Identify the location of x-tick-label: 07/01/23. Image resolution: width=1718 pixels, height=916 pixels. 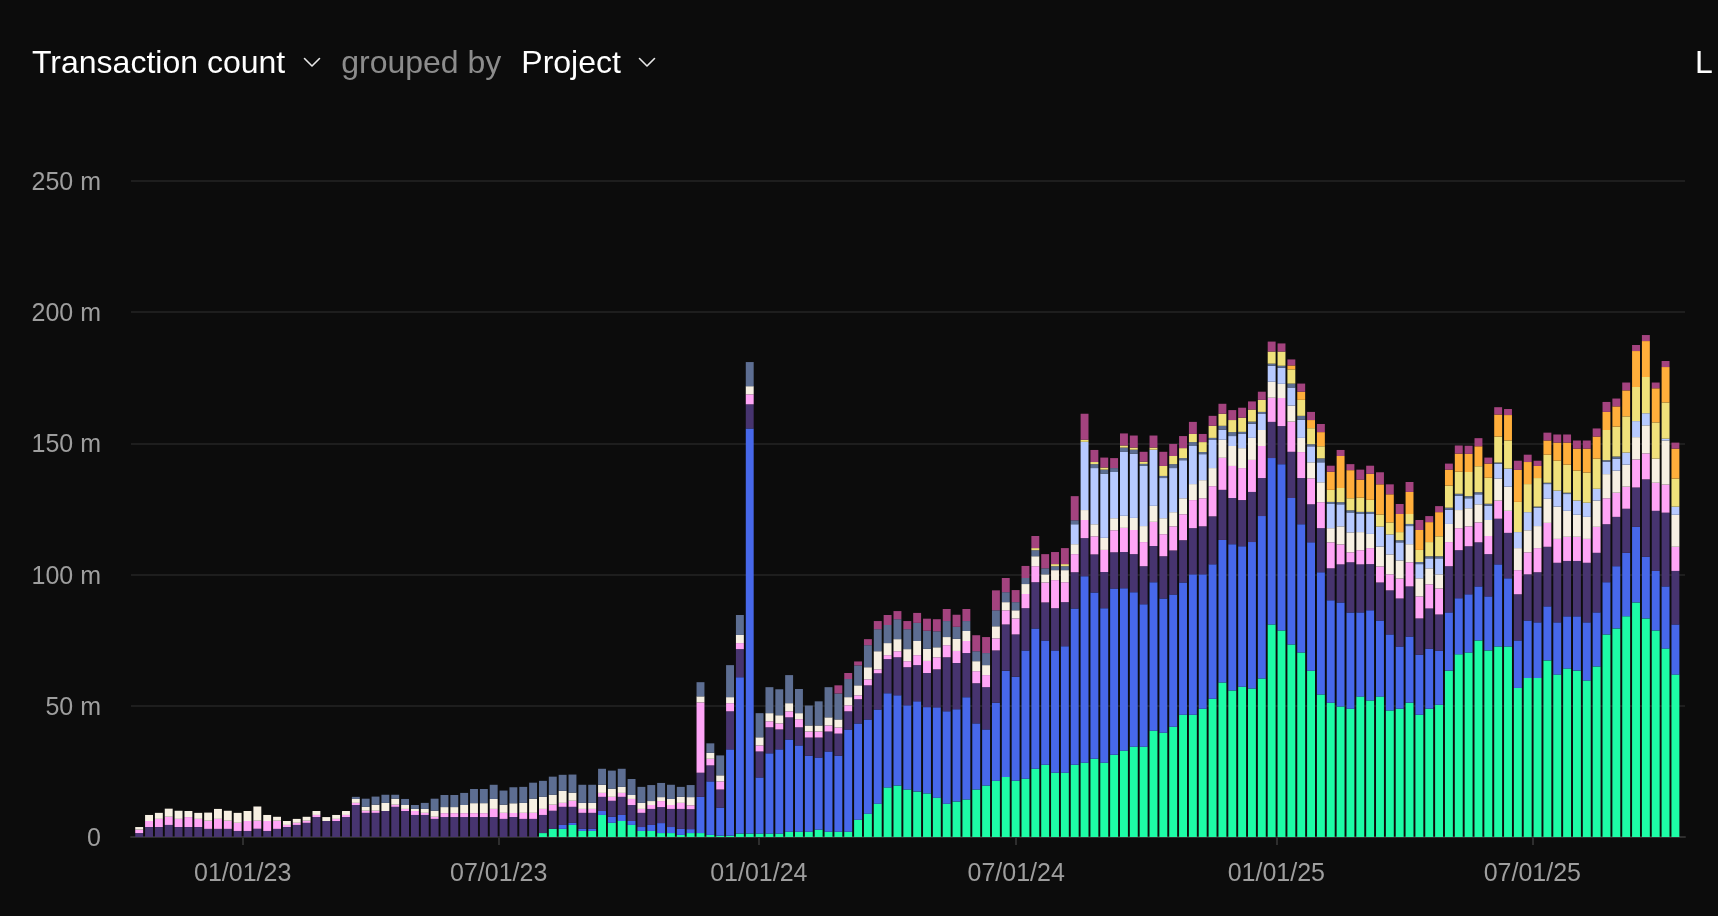
(498, 871).